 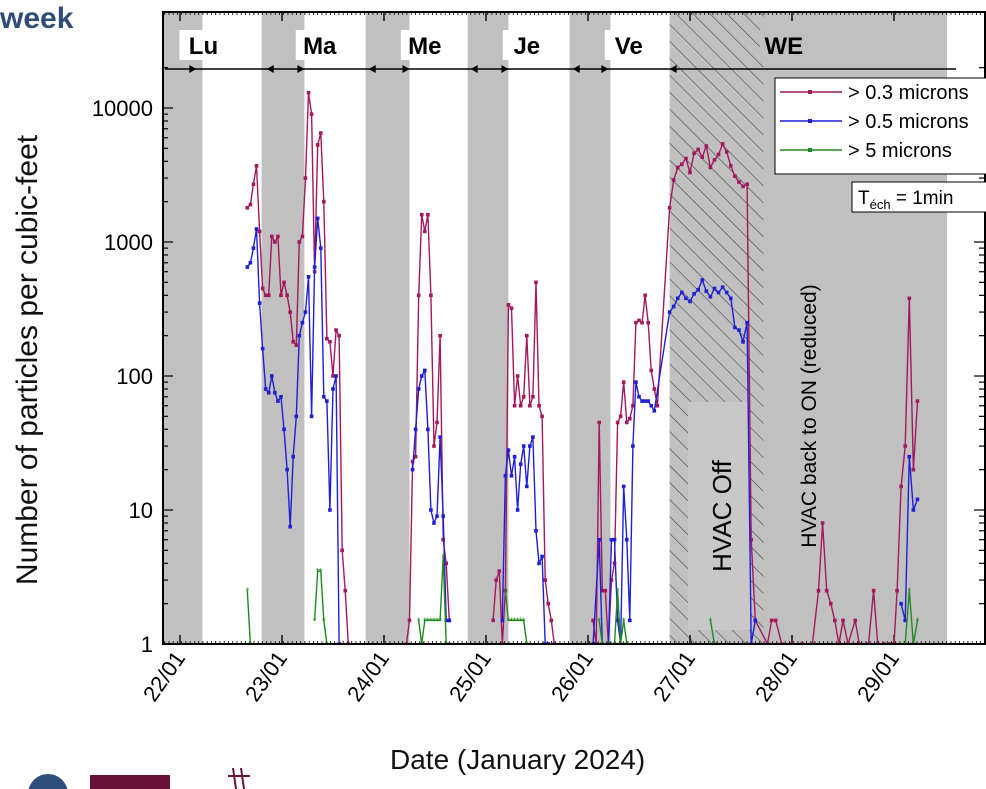 What do you see at coordinates (48, 781) in the screenshot?
I see `logo-circle-mark` at bounding box center [48, 781].